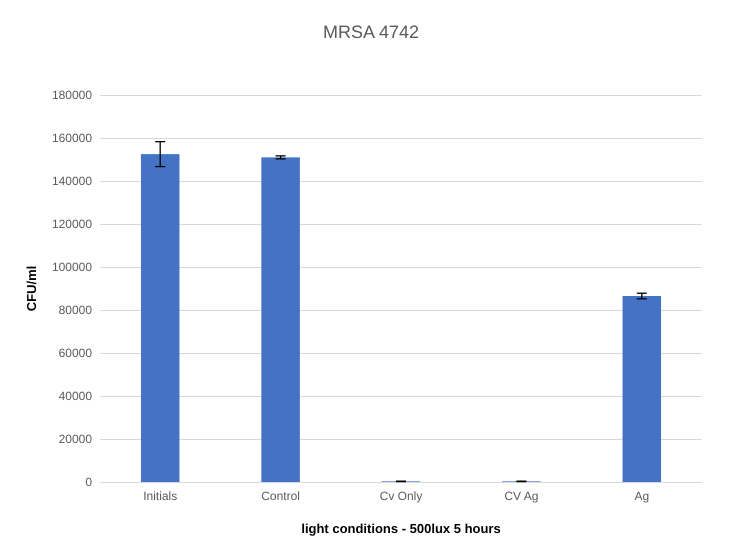 The image size is (742, 542). I want to click on y-tick-label: 20000, so click(75, 439).